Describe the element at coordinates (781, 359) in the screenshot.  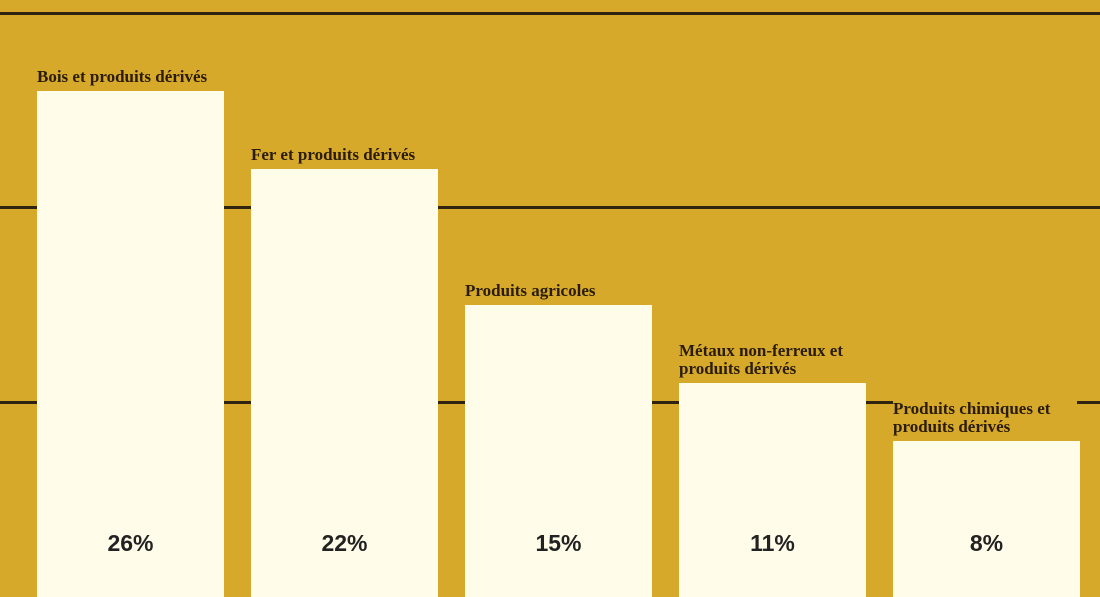
I see `category-label: Métaux non-ferreux et produits dérivés` at that location.